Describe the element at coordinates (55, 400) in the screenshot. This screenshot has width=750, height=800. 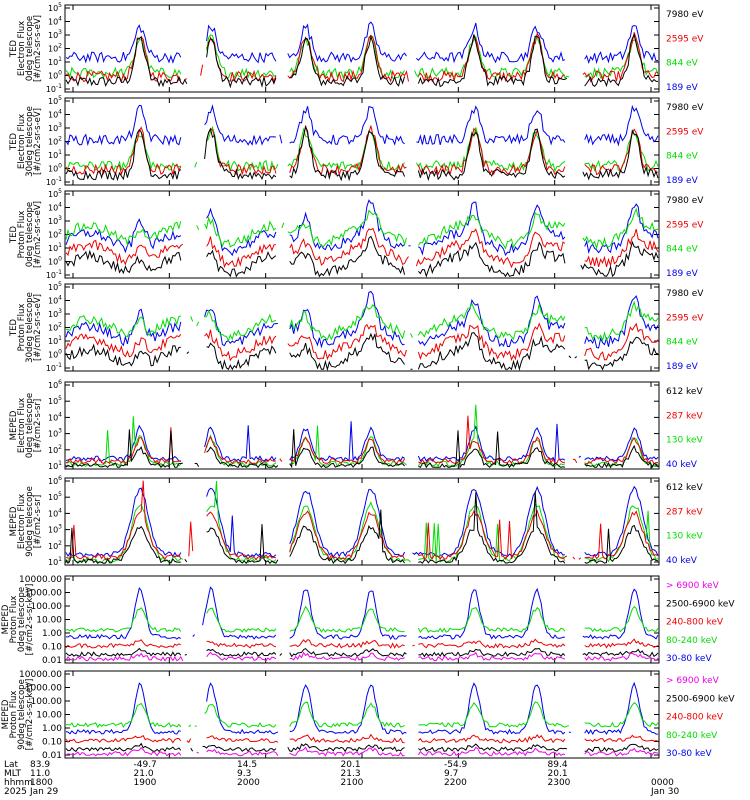
I see `y-tick-label: 10⁵` at that location.